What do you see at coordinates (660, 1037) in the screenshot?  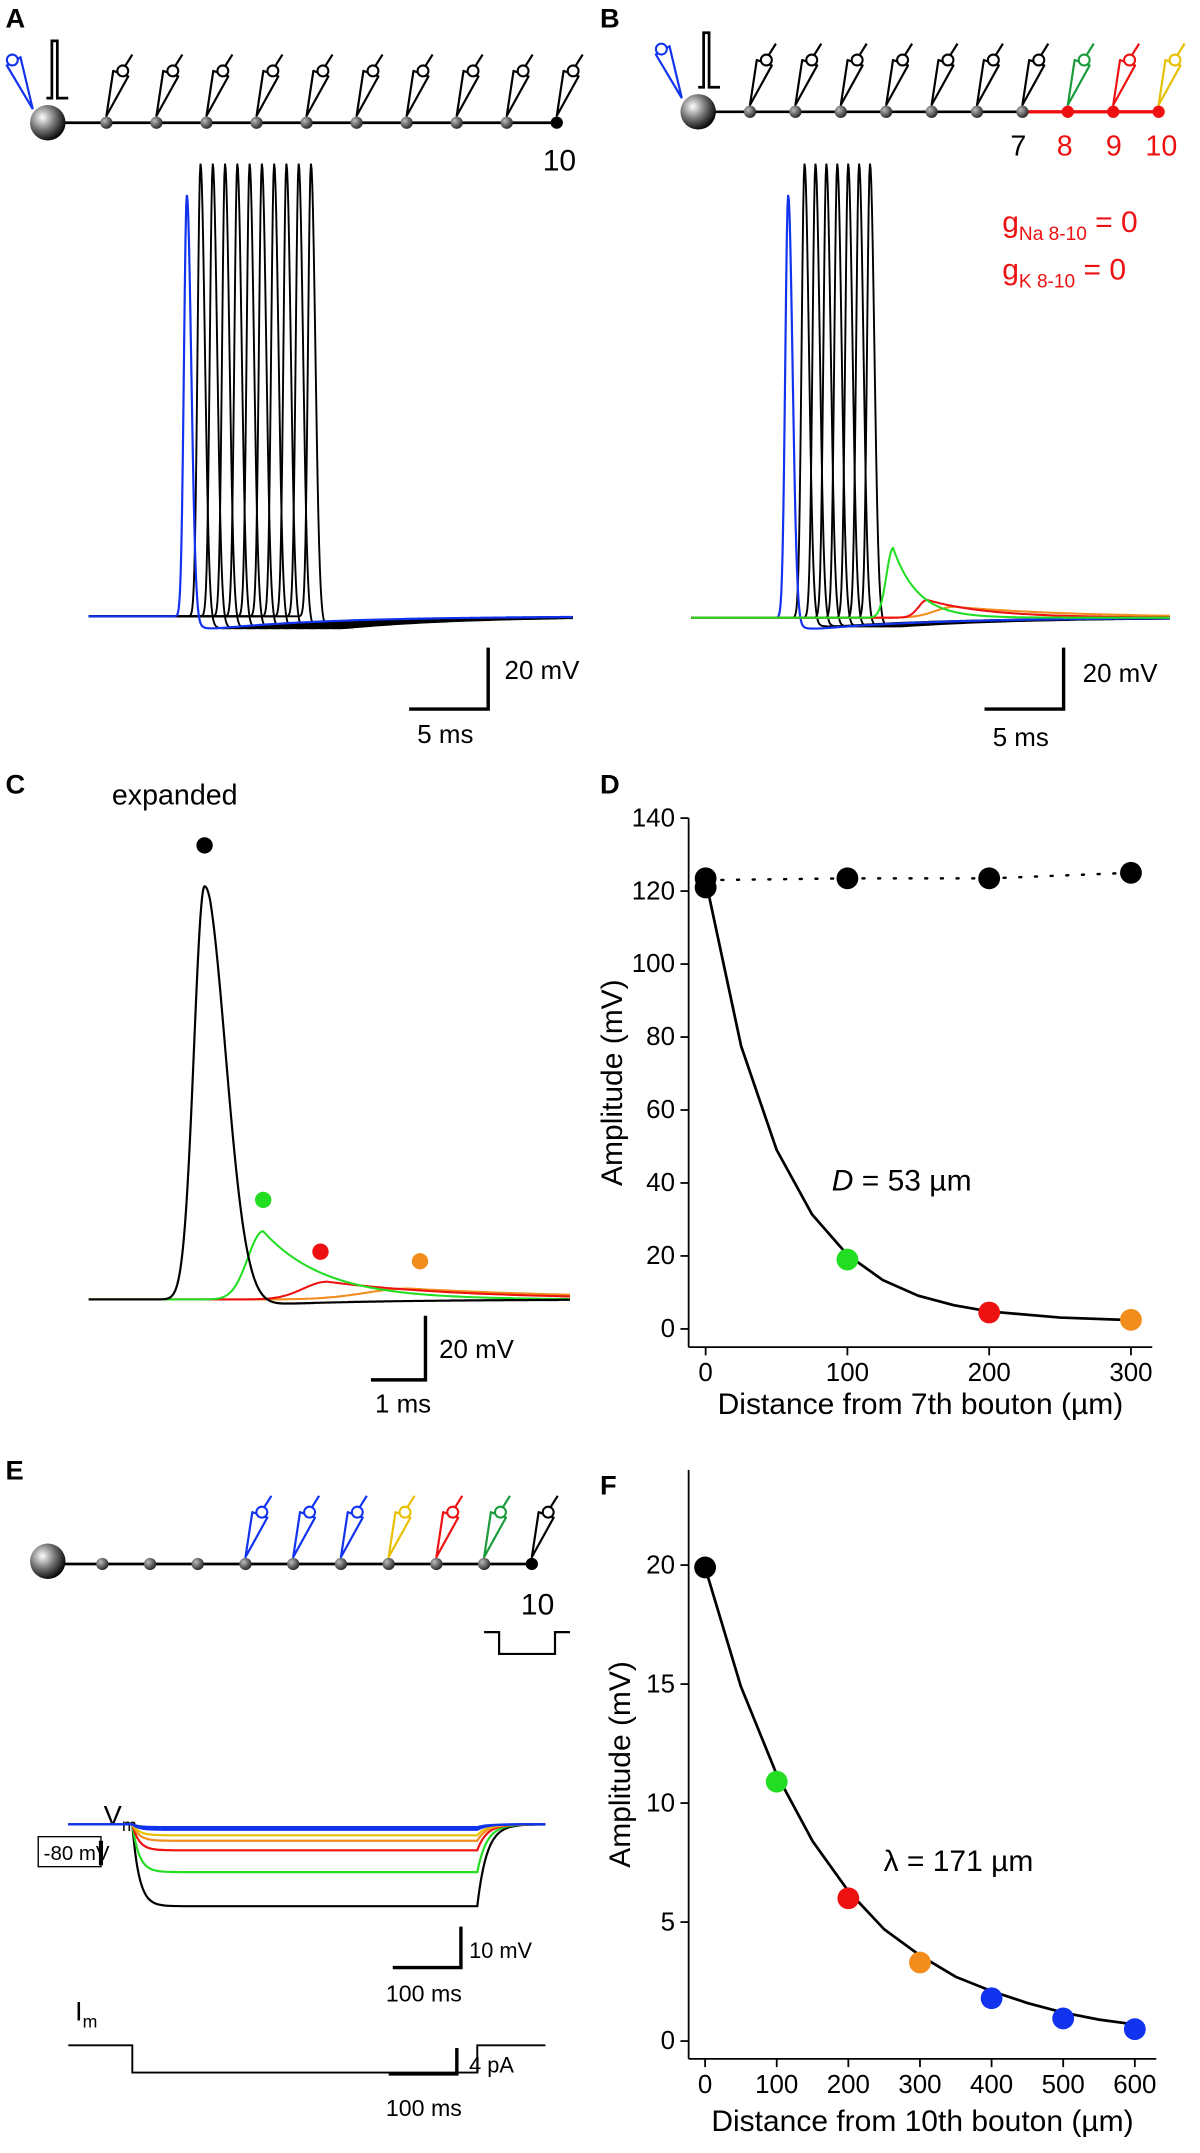 I see `y-tick-label: 80` at bounding box center [660, 1037].